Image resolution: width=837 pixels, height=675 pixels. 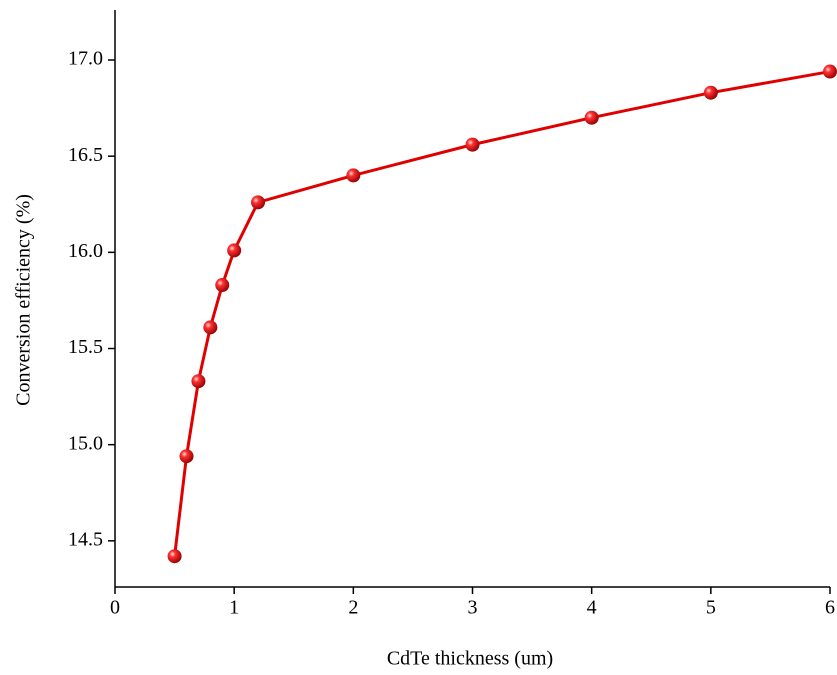 What do you see at coordinates (115, 608) in the screenshot?
I see `x-tick-label: 0` at bounding box center [115, 608].